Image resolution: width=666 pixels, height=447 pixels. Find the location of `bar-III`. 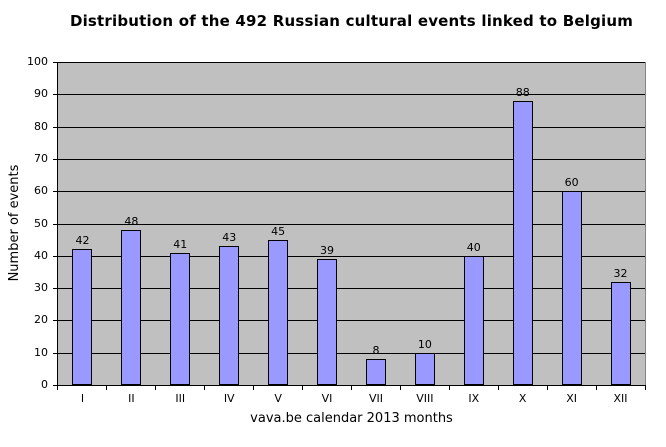

bar-III is located at coordinates (180, 318).